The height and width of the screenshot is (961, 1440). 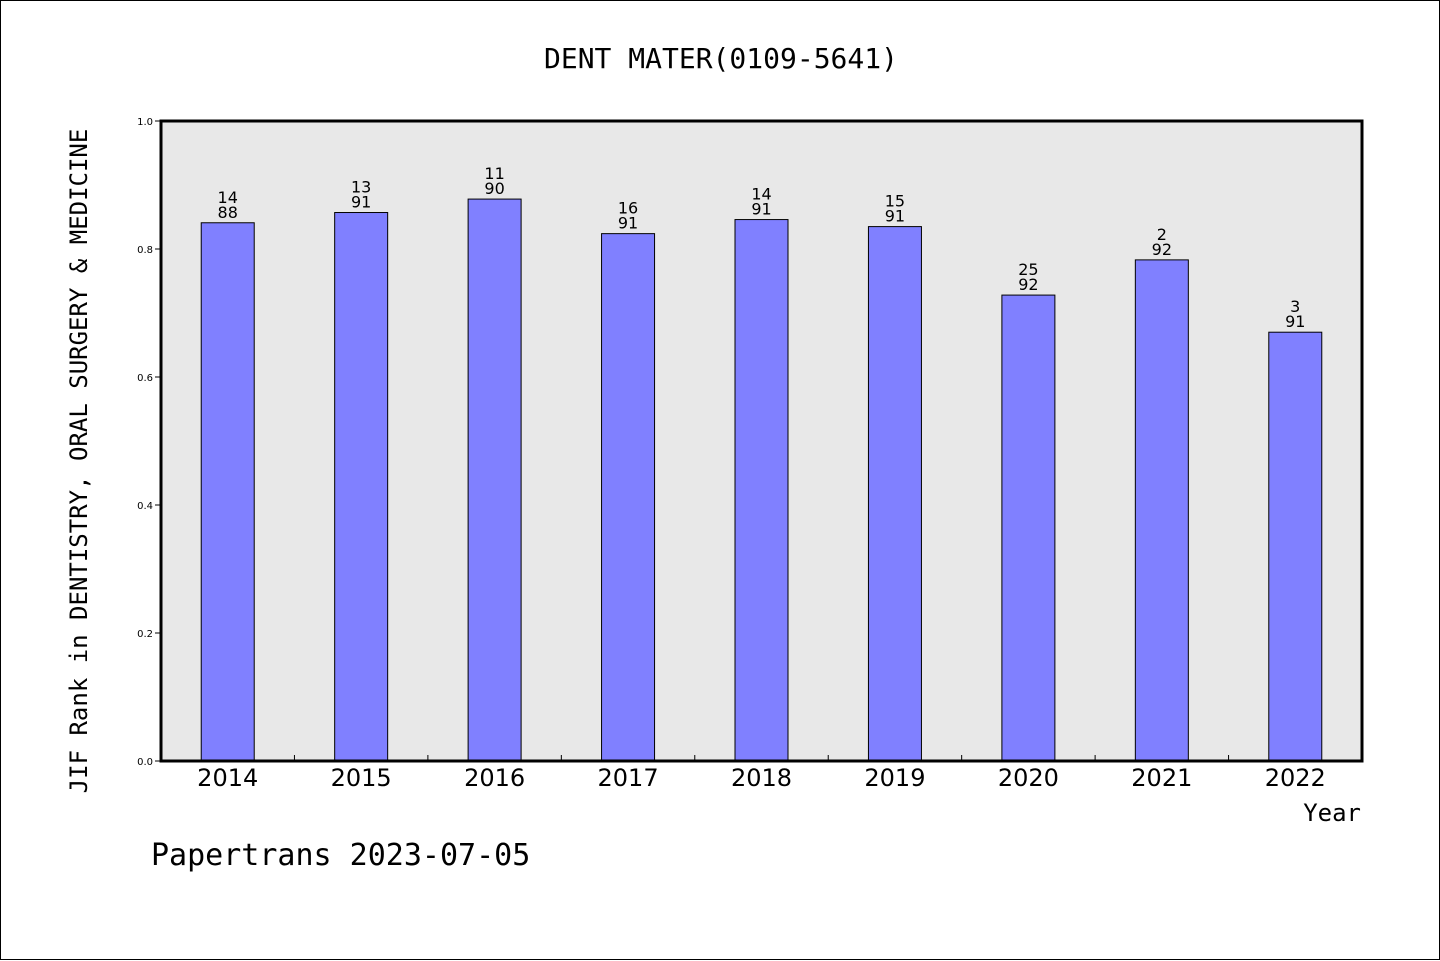 What do you see at coordinates (494, 188) in the screenshot?
I see `total-label-2016: 90` at bounding box center [494, 188].